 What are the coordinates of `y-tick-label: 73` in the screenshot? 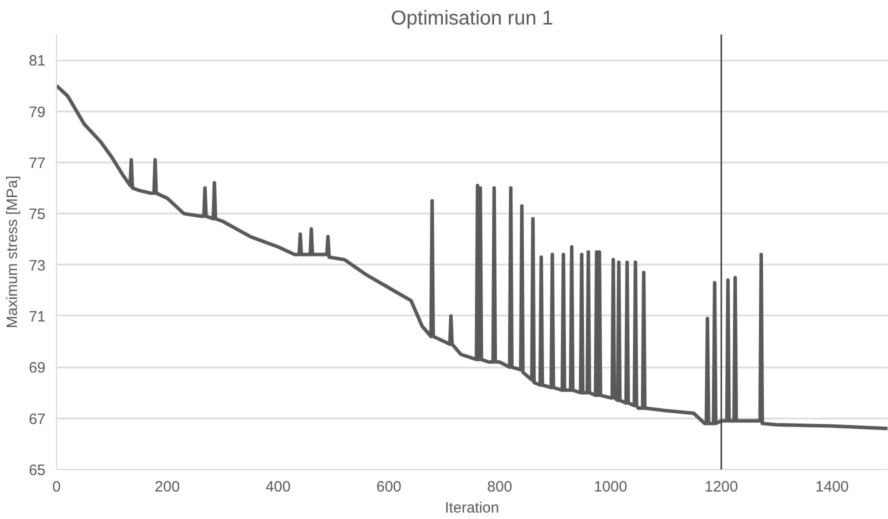 It's located at (37, 265).